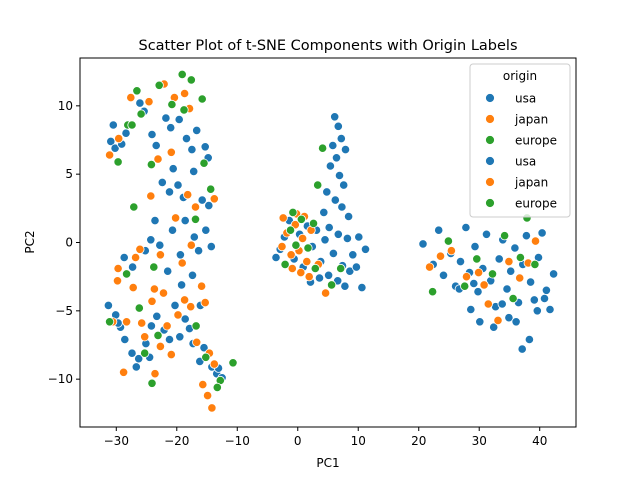 Image resolution: width=640 pixels, height=484 pixels. Describe the element at coordinates (531, 120) in the screenshot. I see `legend-label-japan: japan` at that location.